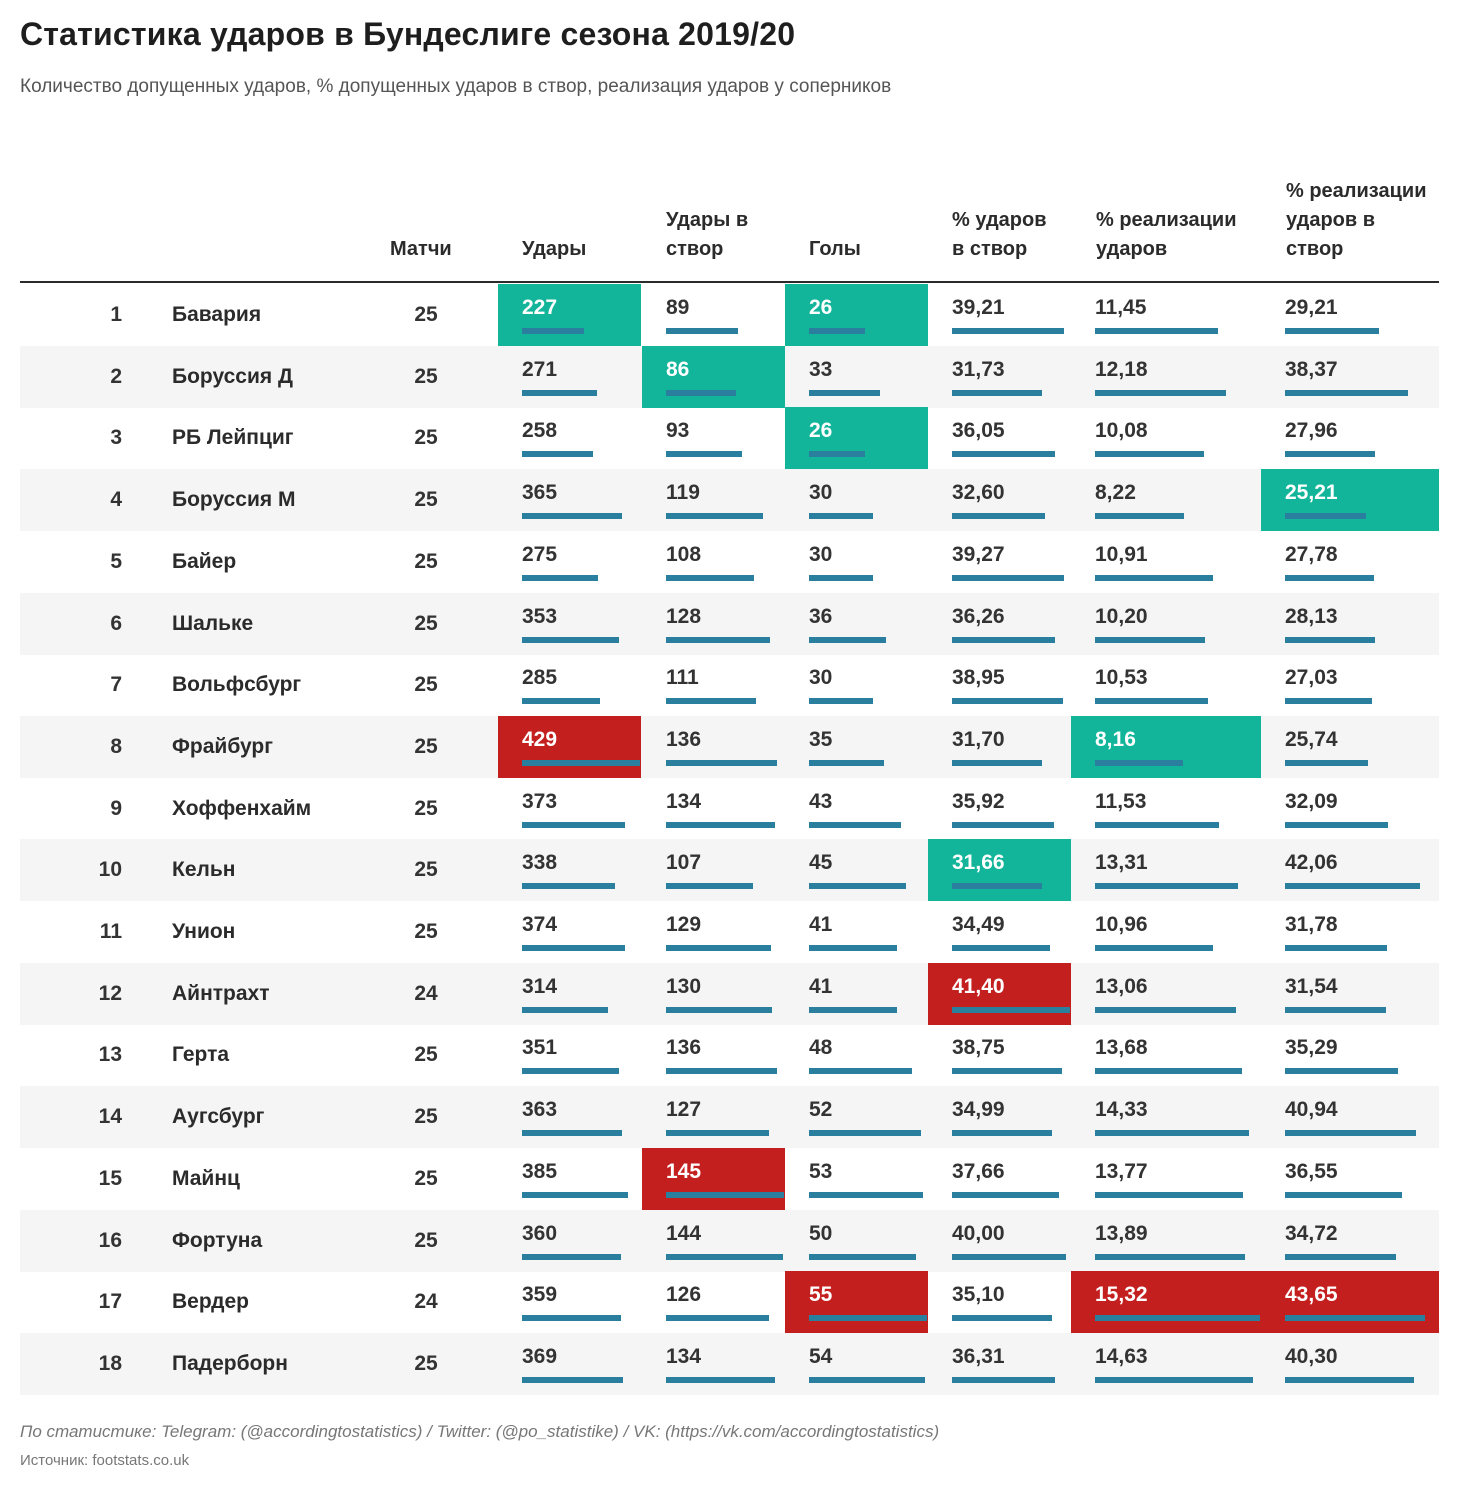 The width and height of the screenshot is (1460, 1491). I want to click on goals-cell: 48, so click(856, 1055).